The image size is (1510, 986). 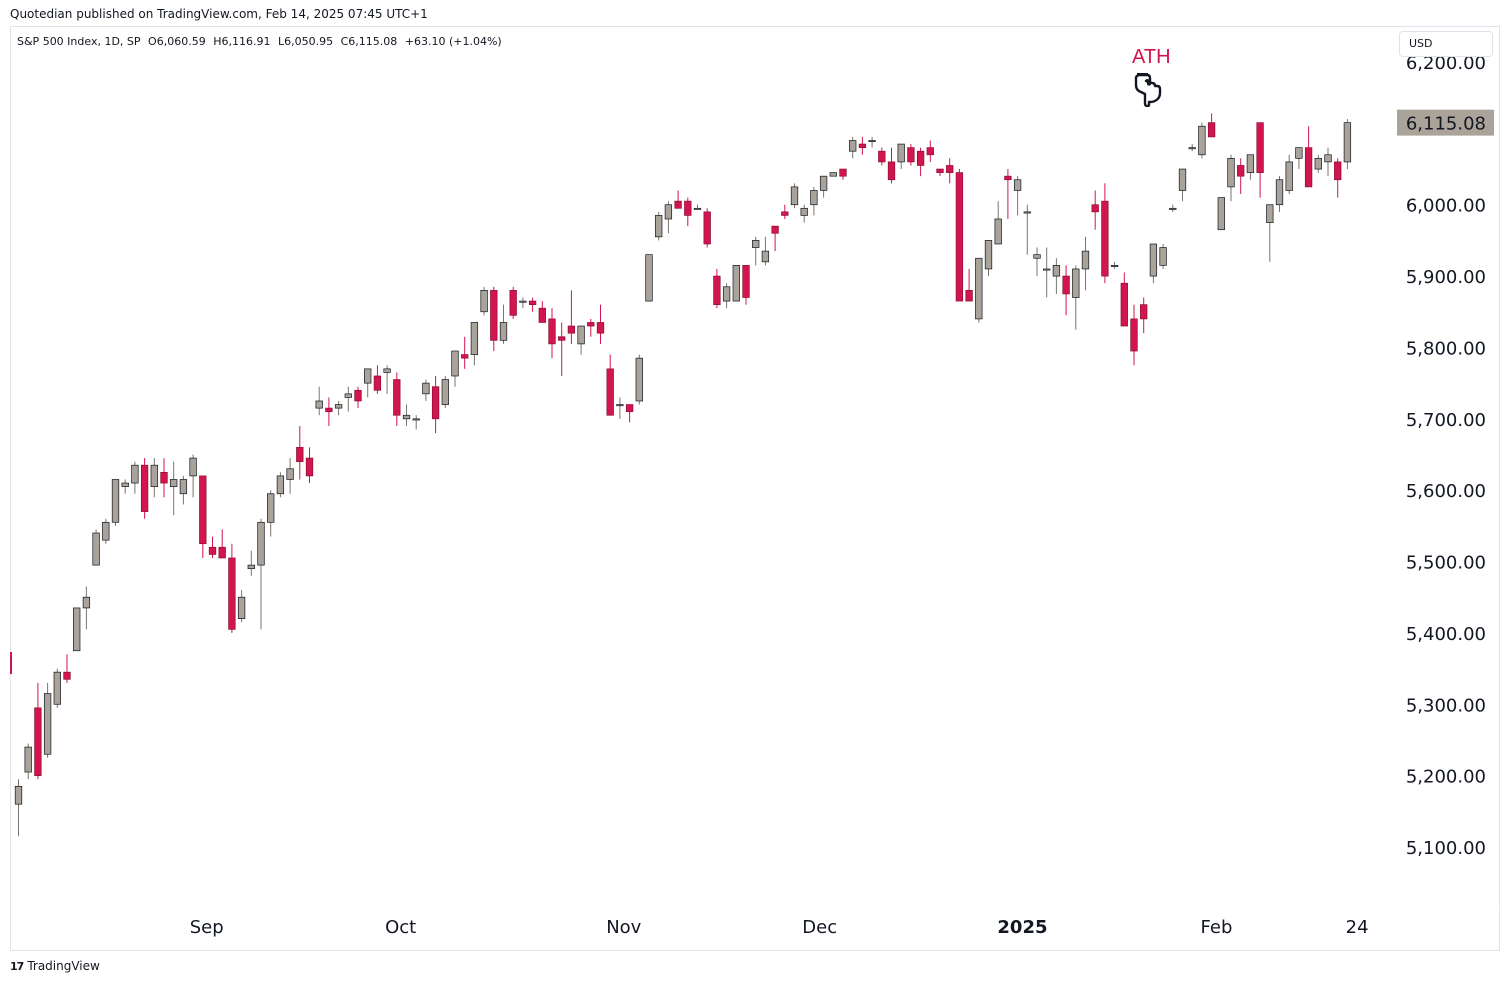 I want to click on currency-selector: USD, so click(x=1446, y=44).